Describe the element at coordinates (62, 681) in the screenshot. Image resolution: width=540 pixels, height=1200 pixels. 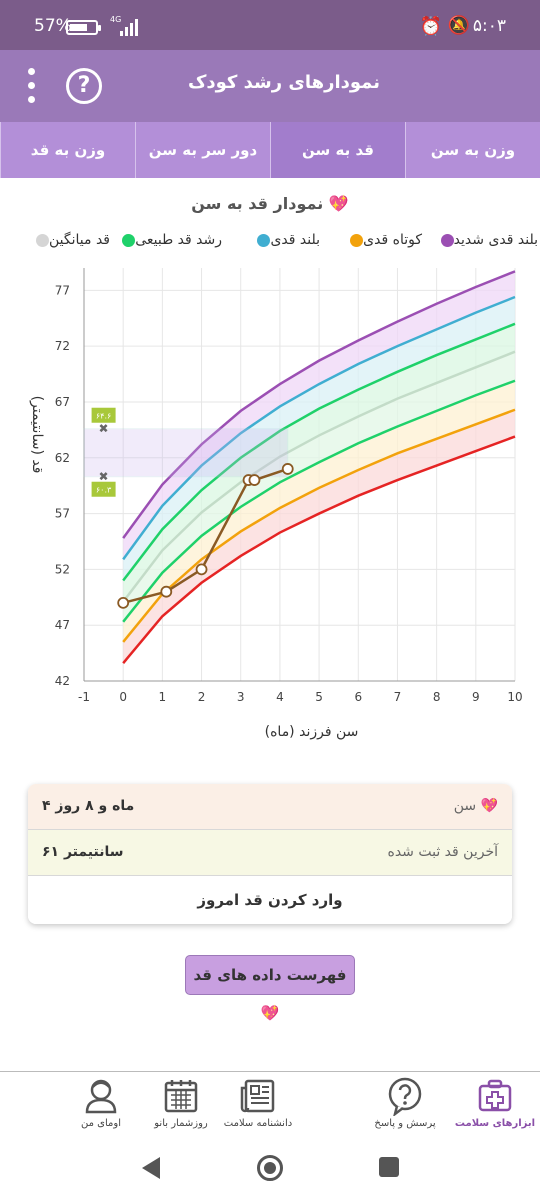
I see `y-tick-label: 42` at that location.